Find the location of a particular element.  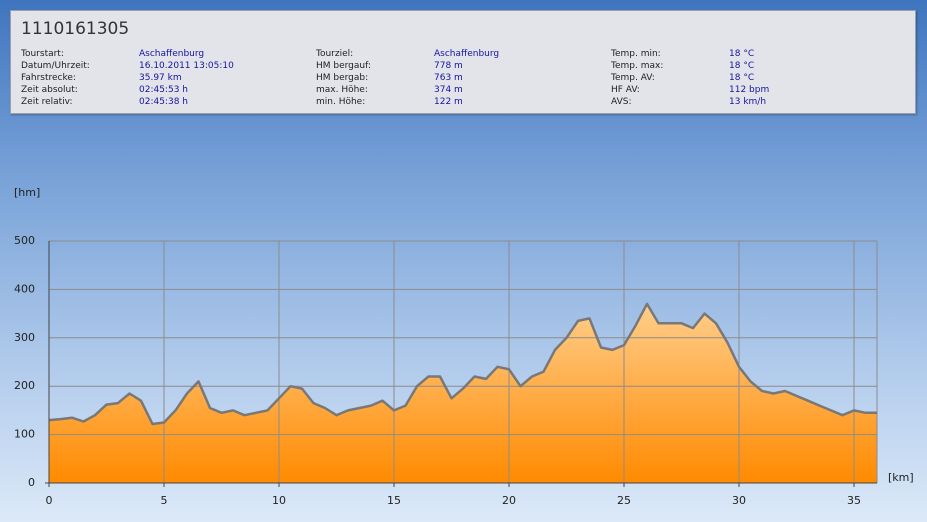

x-tick-label: 5 is located at coordinates (164, 500).